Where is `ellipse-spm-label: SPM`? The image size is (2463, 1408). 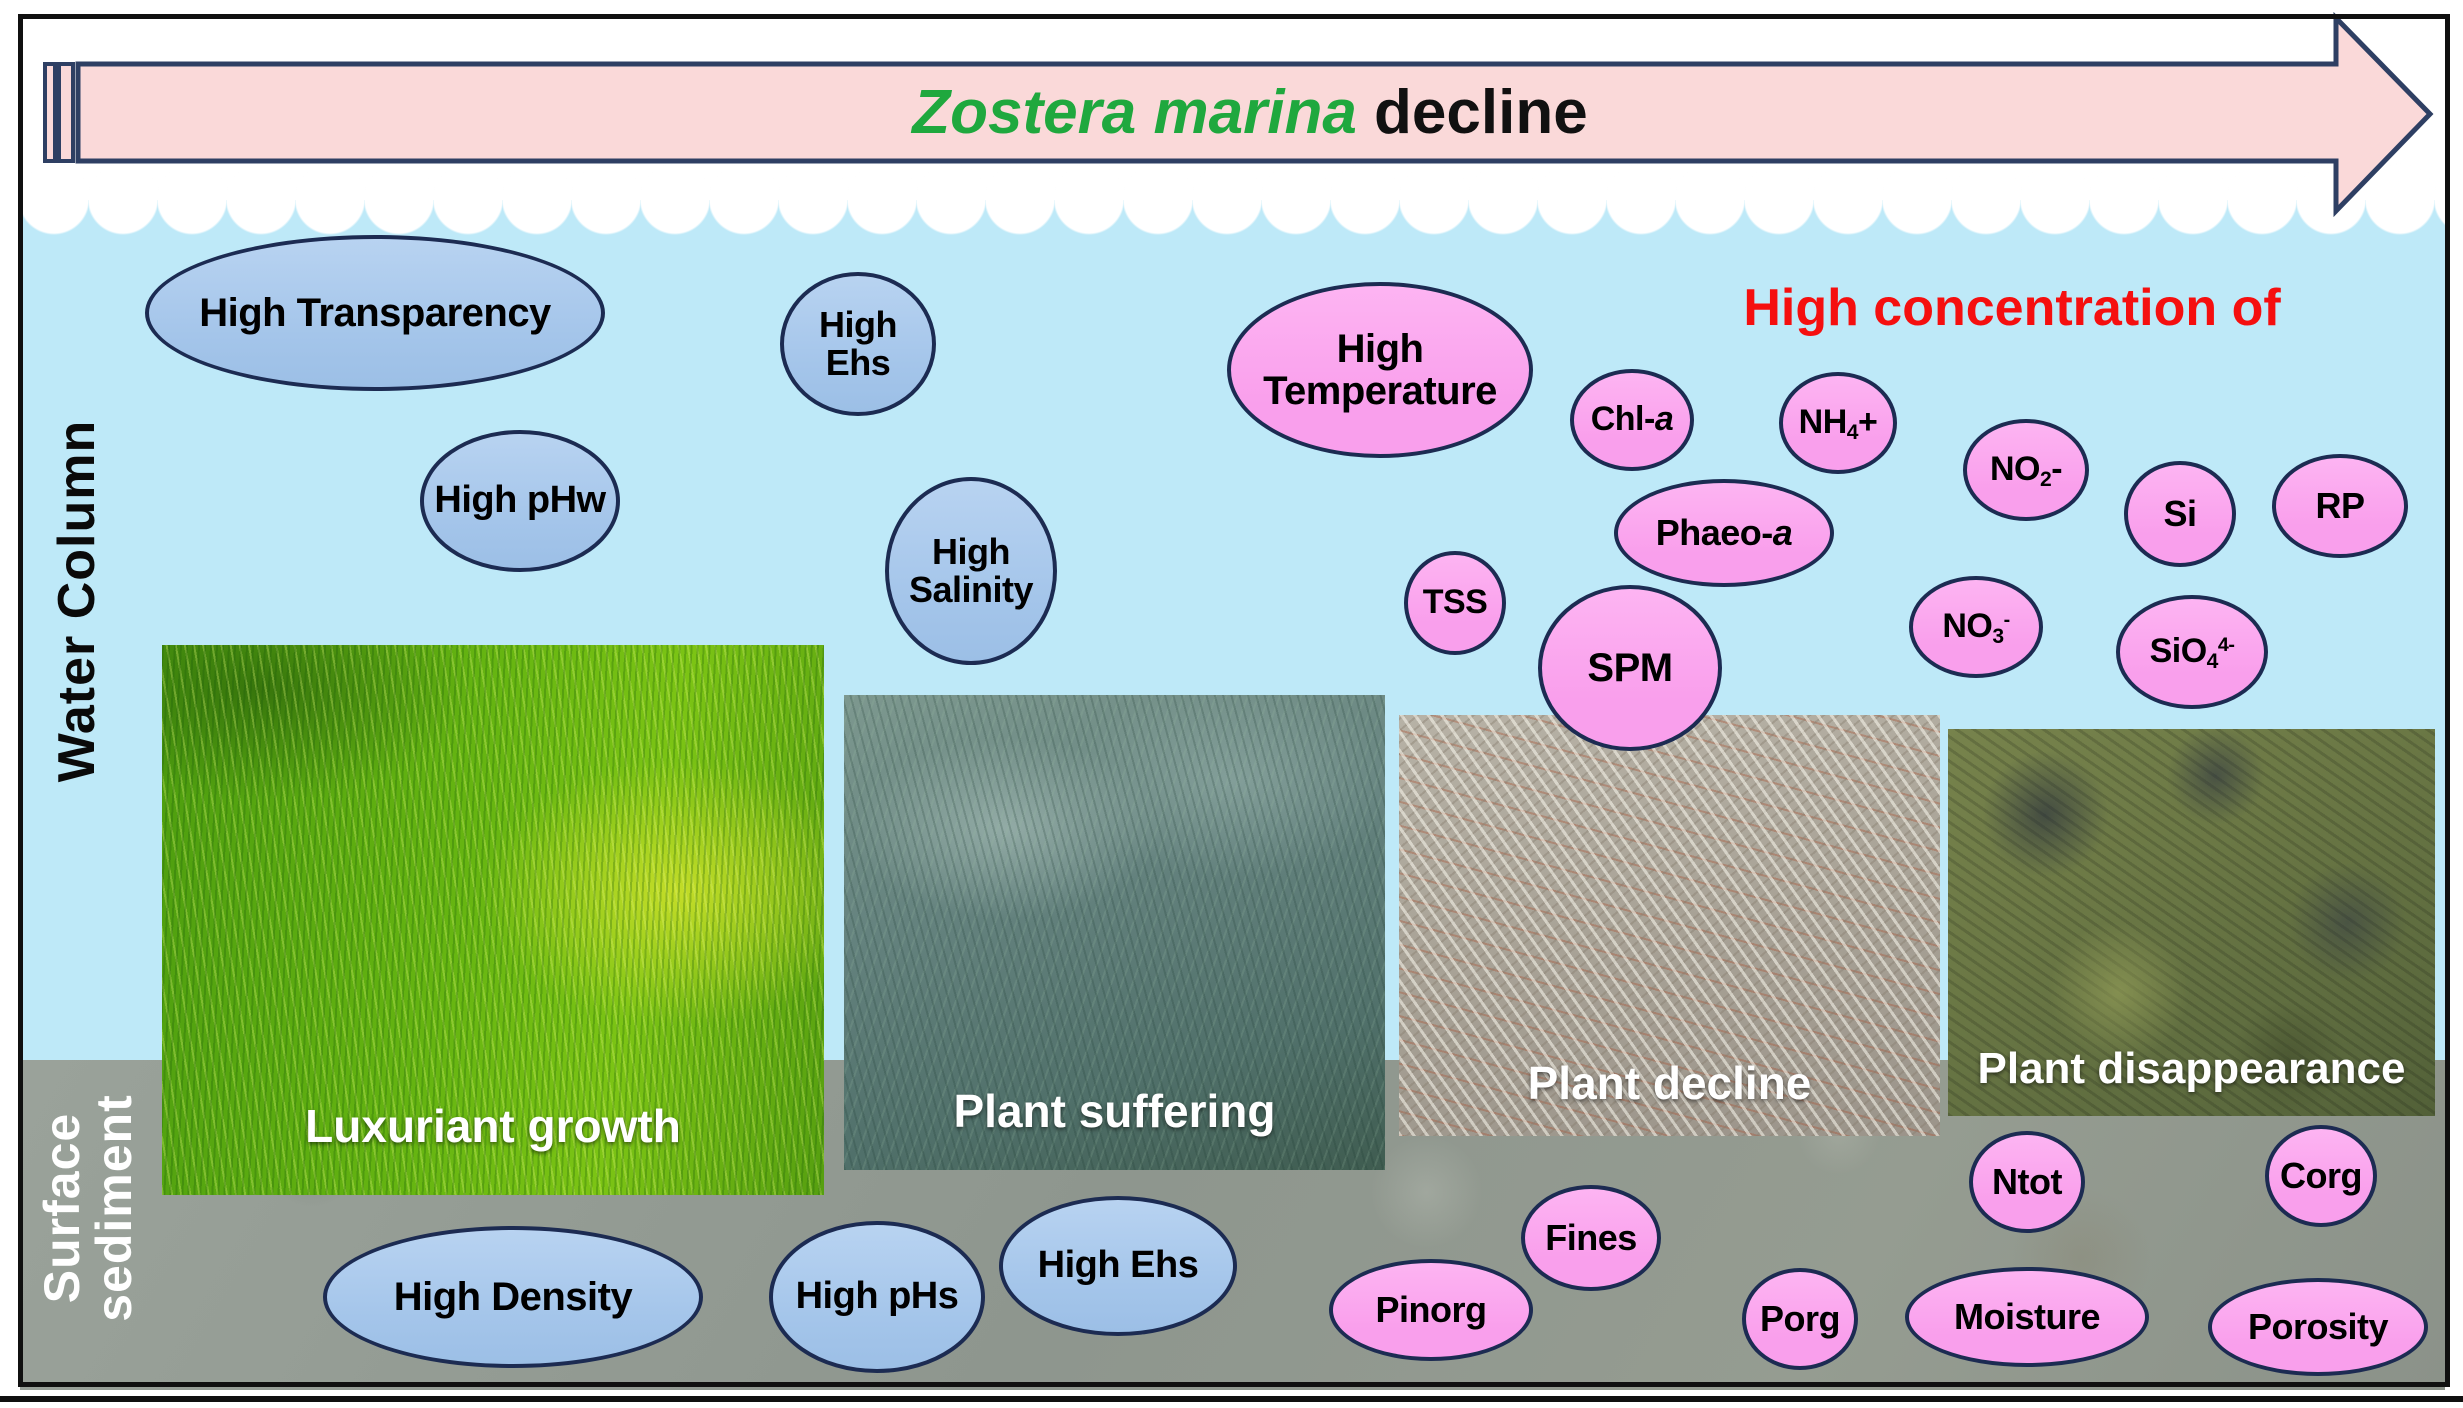
ellipse-spm-label: SPM is located at coordinates (1630, 668).